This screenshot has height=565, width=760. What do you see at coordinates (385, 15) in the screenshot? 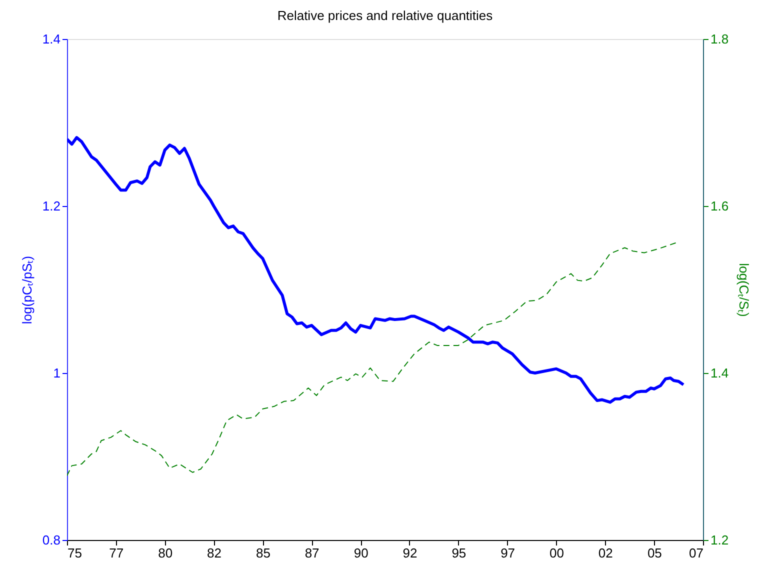
I see `chart-title: Relative prices and relative quantities` at bounding box center [385, 15].